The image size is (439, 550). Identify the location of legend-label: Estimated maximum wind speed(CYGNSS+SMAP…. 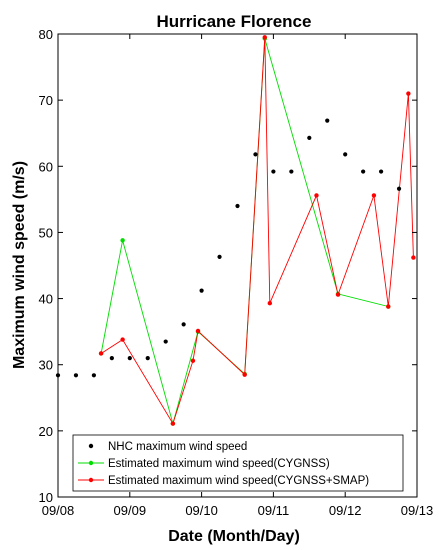
(238, 481).